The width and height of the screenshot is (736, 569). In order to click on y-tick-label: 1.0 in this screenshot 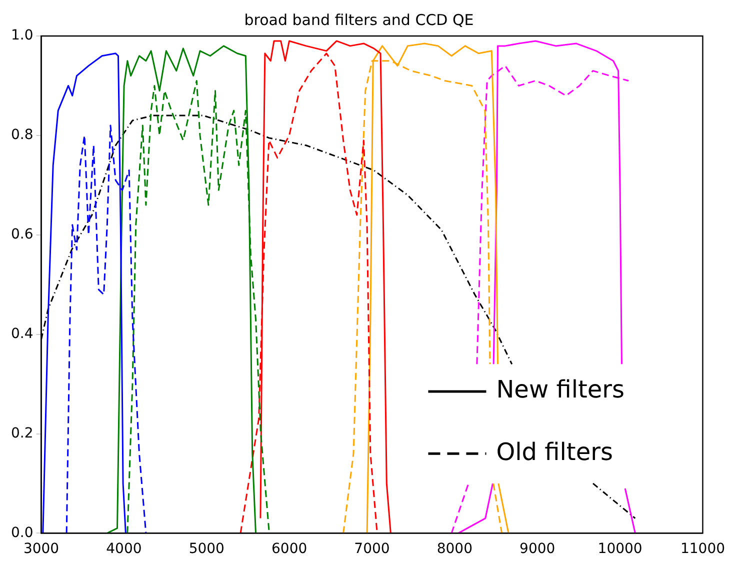, I will do `click(22, 36)`.